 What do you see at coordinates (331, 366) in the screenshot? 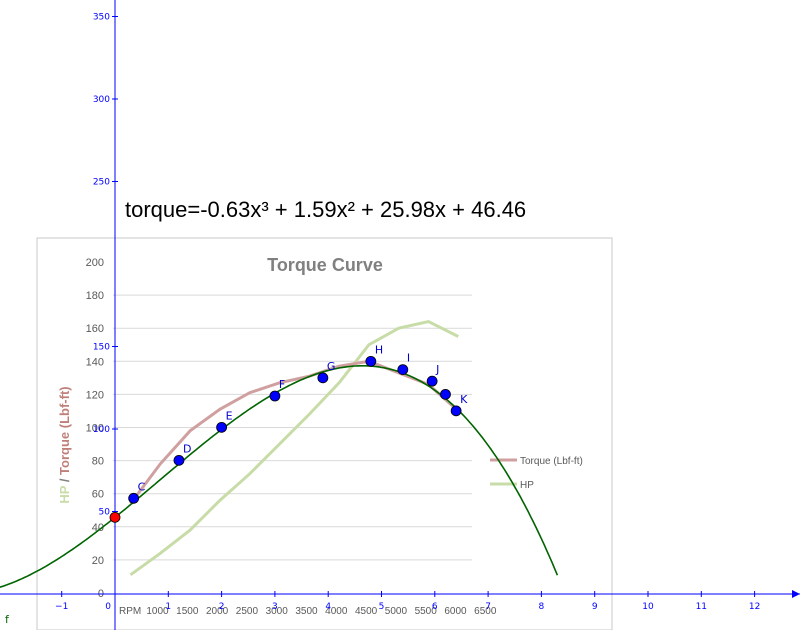
I see `data-point-label: G` at bounding box center [331, 366].